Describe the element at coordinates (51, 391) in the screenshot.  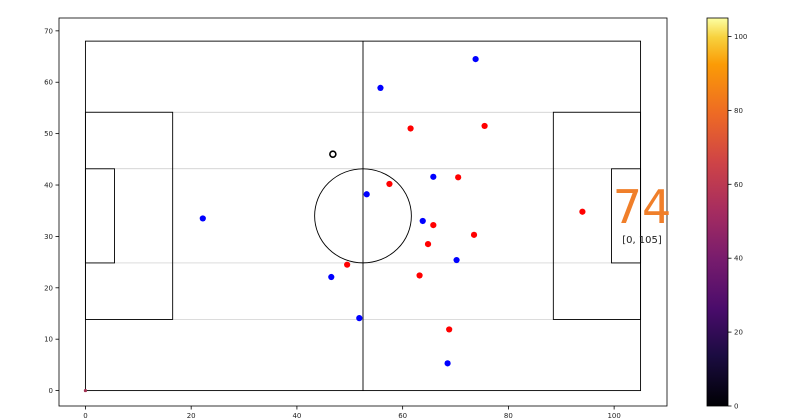
I see `y-tick-label: 0` at that location.